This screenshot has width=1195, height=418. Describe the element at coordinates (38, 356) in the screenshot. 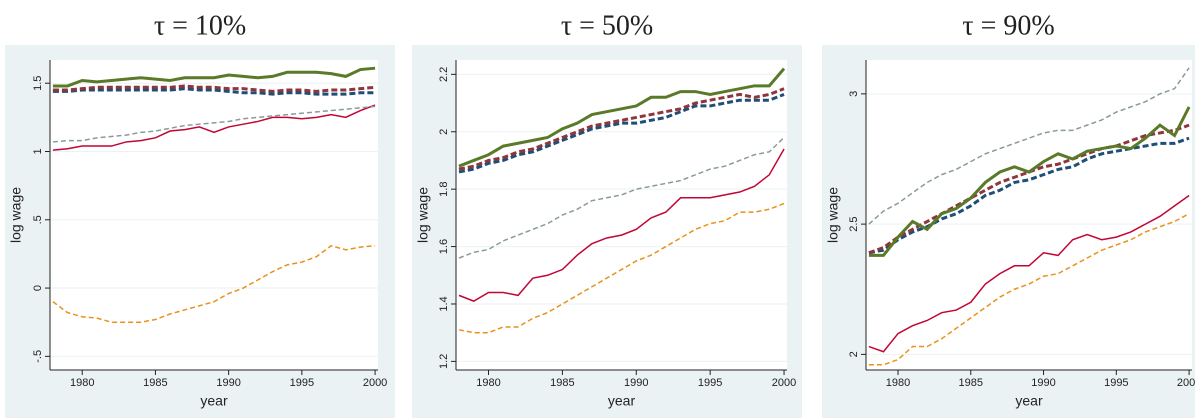

I see `y-tick-label: -.5` at that location.